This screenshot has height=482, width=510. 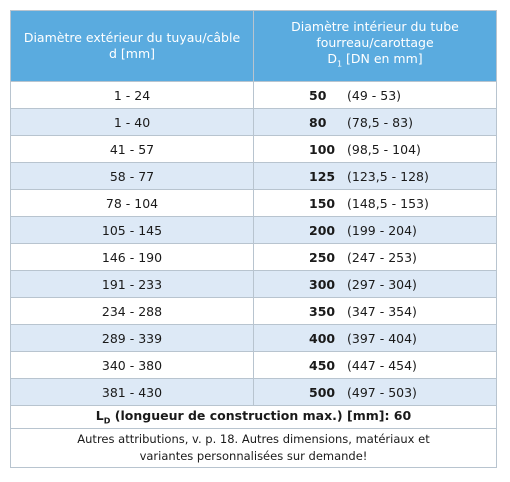 I want to click on table-row: 41 - 57 100 (98,5 - 104), so click(x=253, y=149).